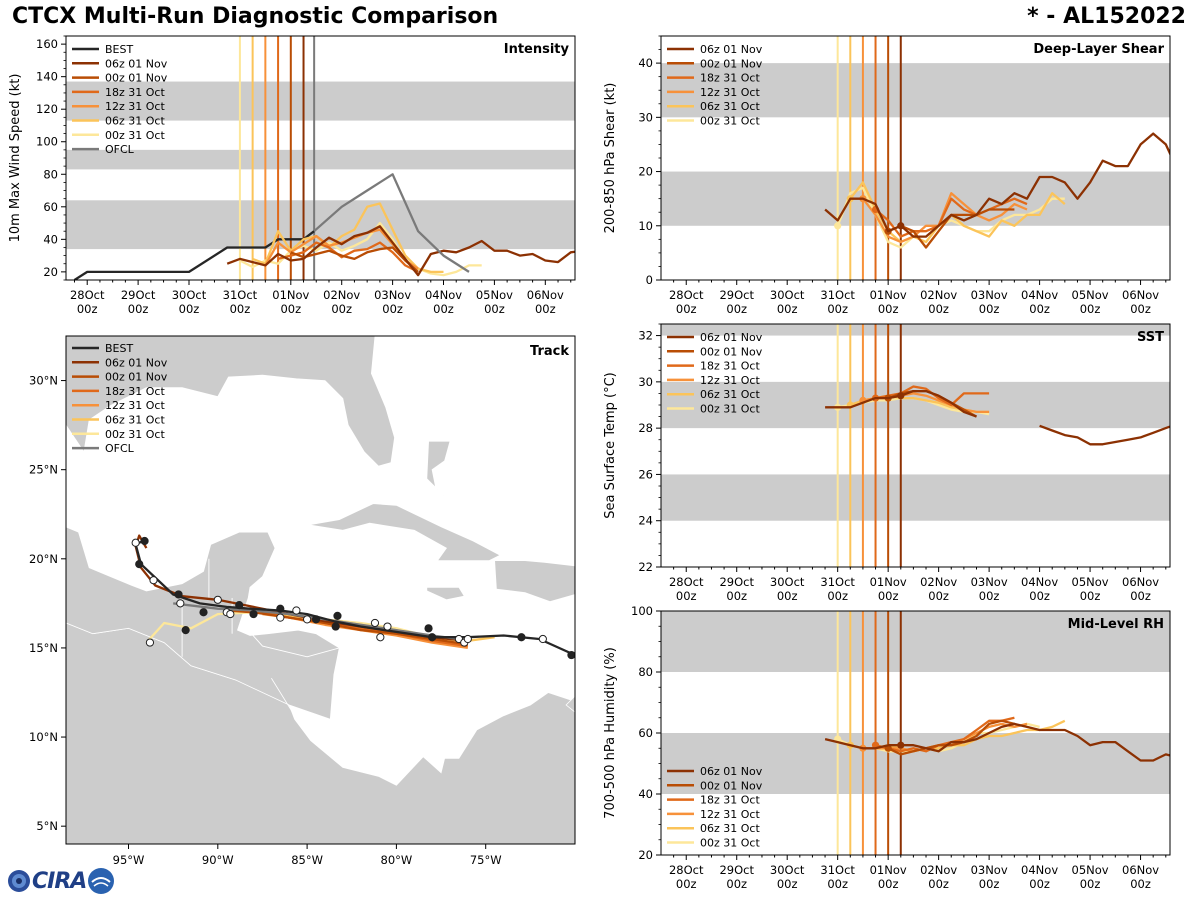 The width and height of the screenshot is (1200, 900). I want to click on land-cuba, so click(404, 532).